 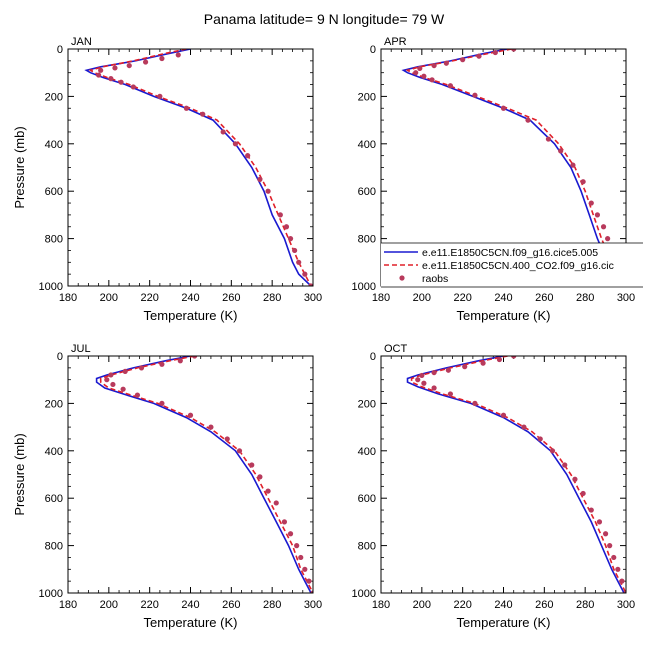 What do you see at coordinates (396, 349) in the screenshot?
I see `panel-label: OCT` at bounding box center [396, 349].